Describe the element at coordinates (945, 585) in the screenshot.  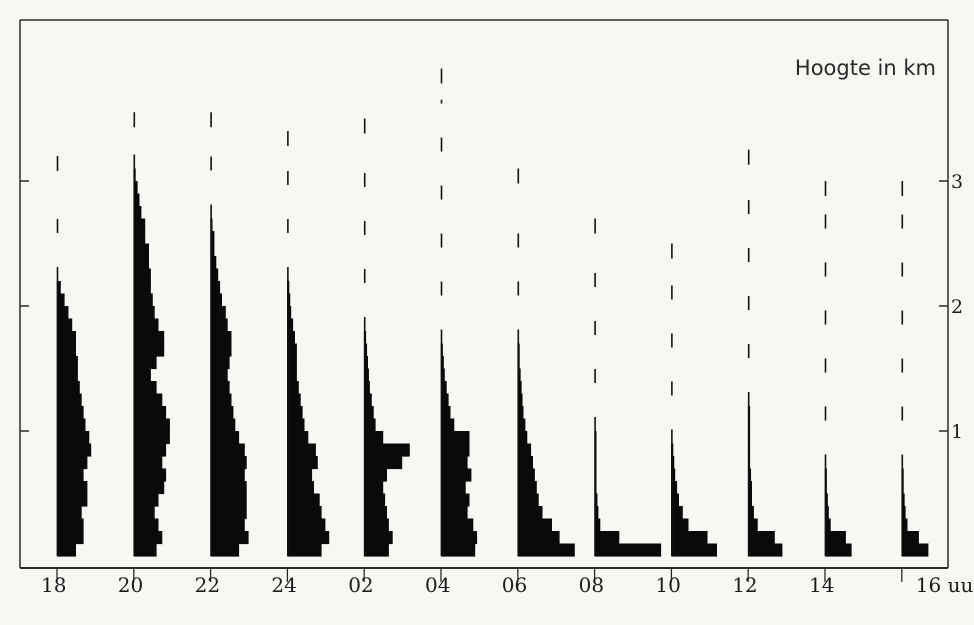
I see `x-tick-label: 16 uur` at that location.